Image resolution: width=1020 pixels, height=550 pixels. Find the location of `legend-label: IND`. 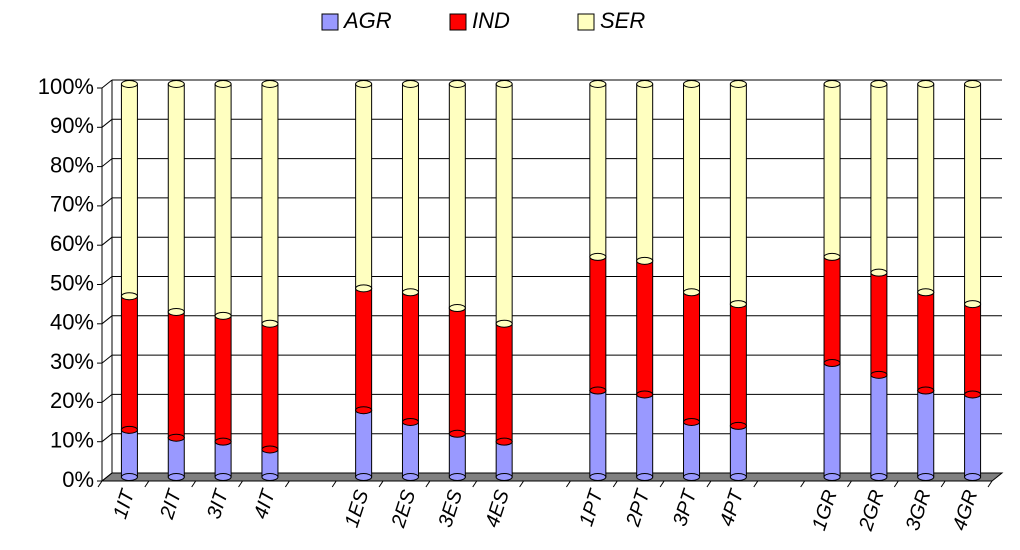

legend-label: IND is located at coordinates (491, 20).